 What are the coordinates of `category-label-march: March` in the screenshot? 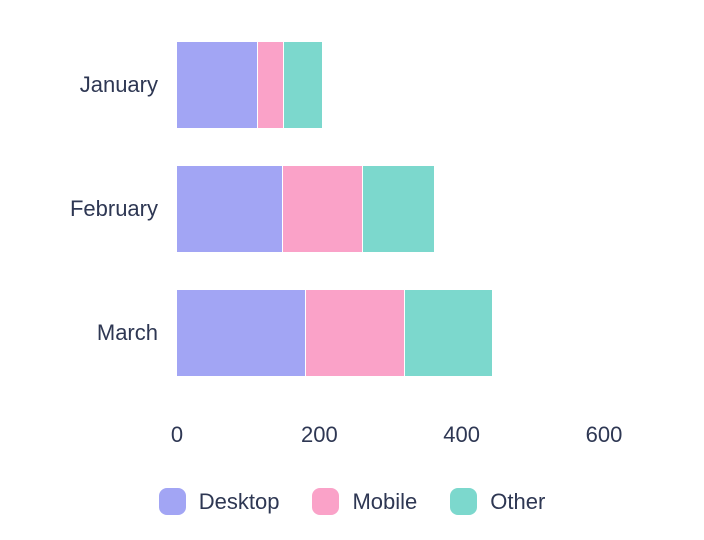 It's located at (127, 332).